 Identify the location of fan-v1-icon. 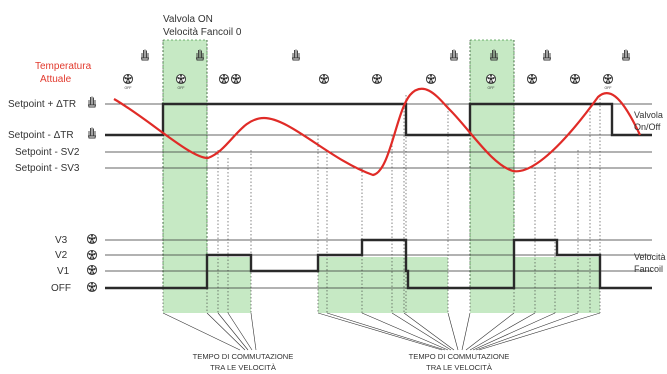
(92, 270).